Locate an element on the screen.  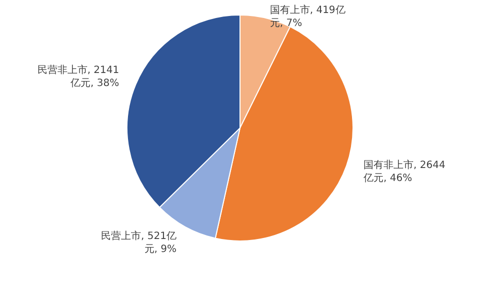
slice-label: 国有上市, 419亿元, 7% is located at coordinates (308, 17).